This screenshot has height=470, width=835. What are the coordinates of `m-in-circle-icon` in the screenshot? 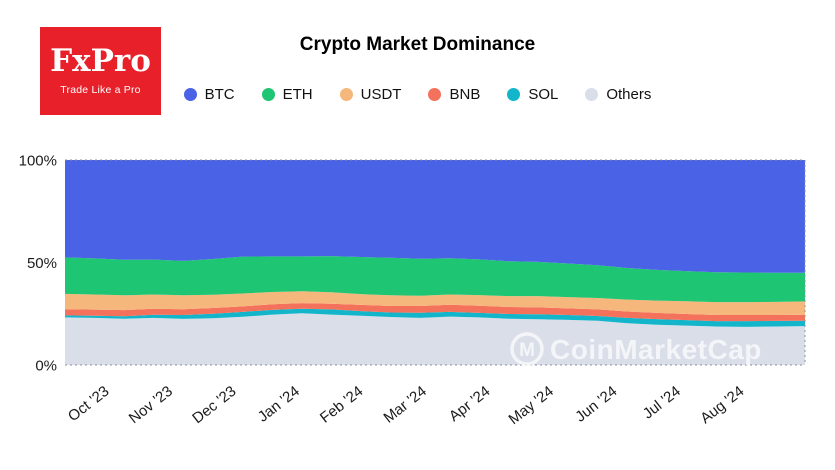 It's located at (527, 349).